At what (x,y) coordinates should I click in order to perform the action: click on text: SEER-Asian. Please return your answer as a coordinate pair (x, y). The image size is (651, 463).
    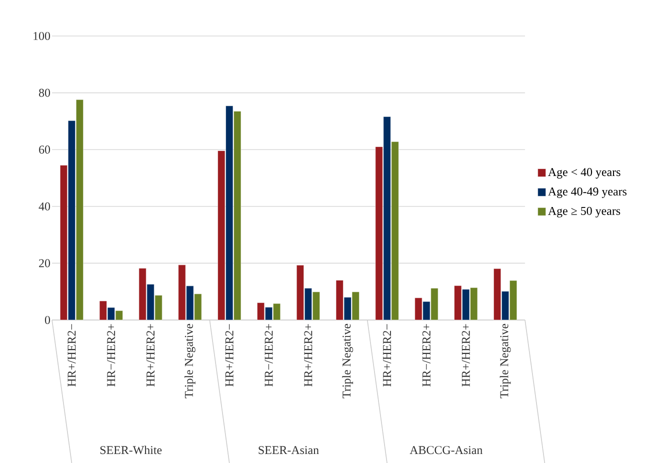
    Looking at the image, I should click on (288, 450).